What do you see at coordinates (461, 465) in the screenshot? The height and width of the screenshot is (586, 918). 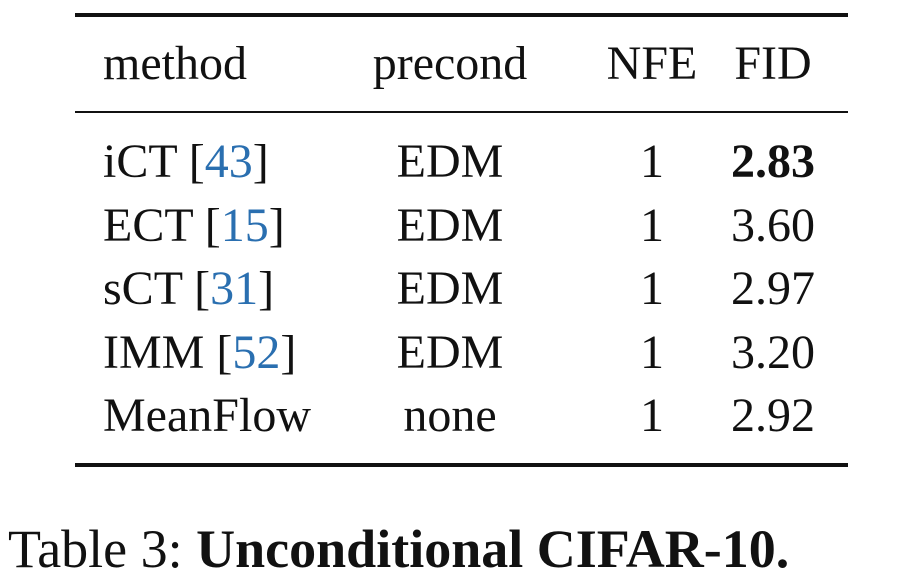 I see `bottom-rule` at bounding box center [461, 465].